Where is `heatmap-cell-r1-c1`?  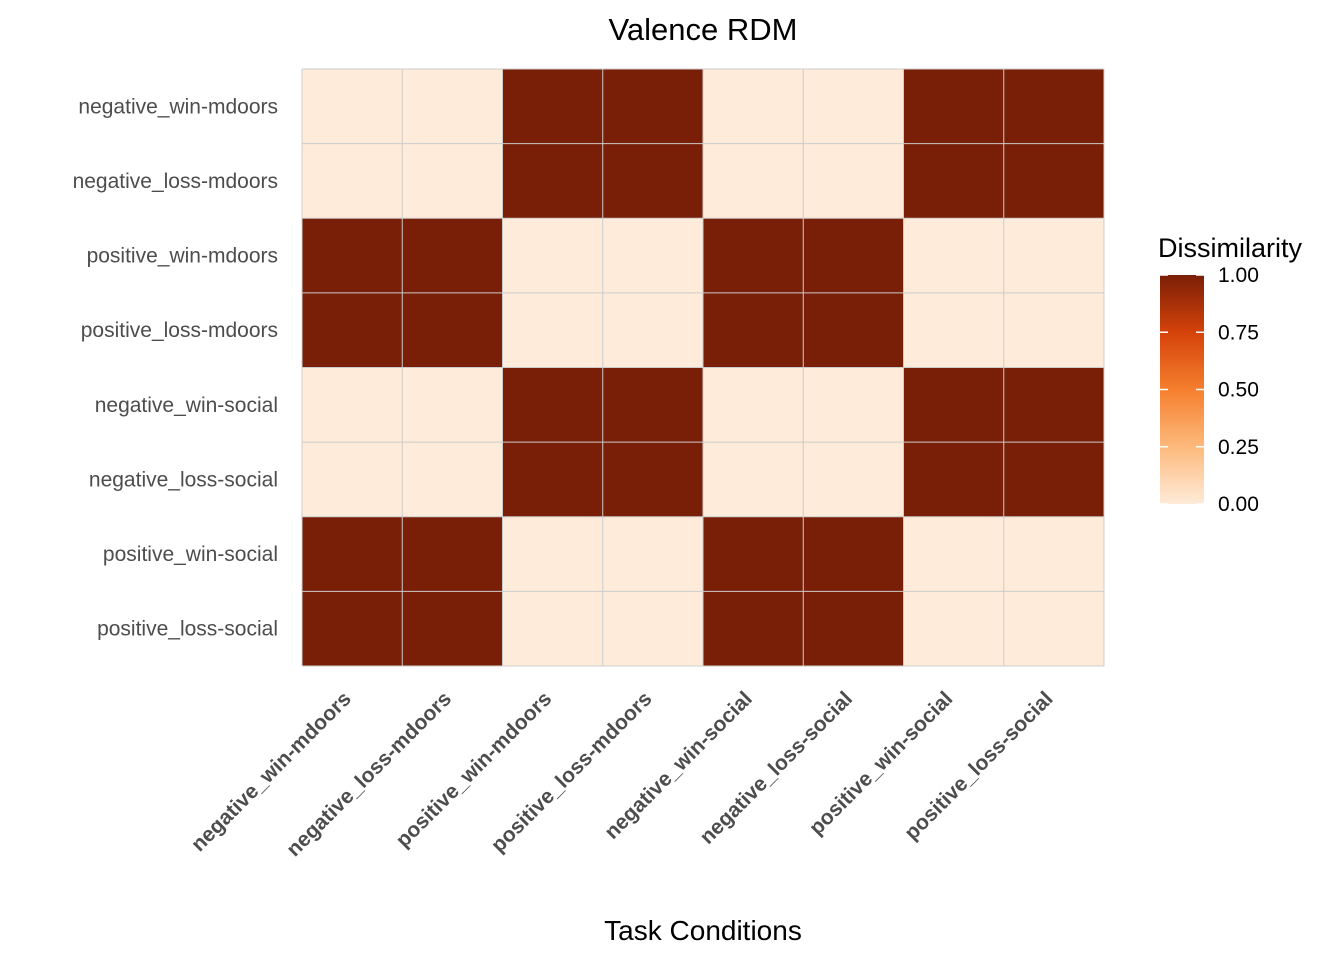
heatmap-cell-r1-c1 is located at coordinates (352, 107).